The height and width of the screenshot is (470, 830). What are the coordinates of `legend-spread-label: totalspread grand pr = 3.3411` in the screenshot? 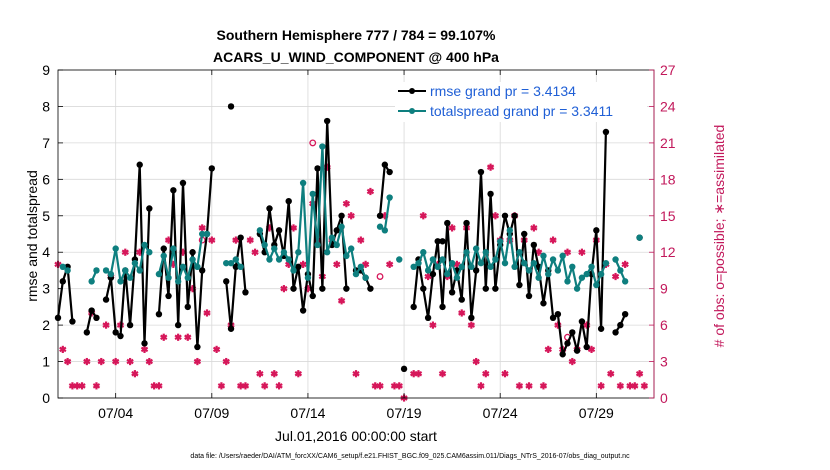 It's located at (521, 111).